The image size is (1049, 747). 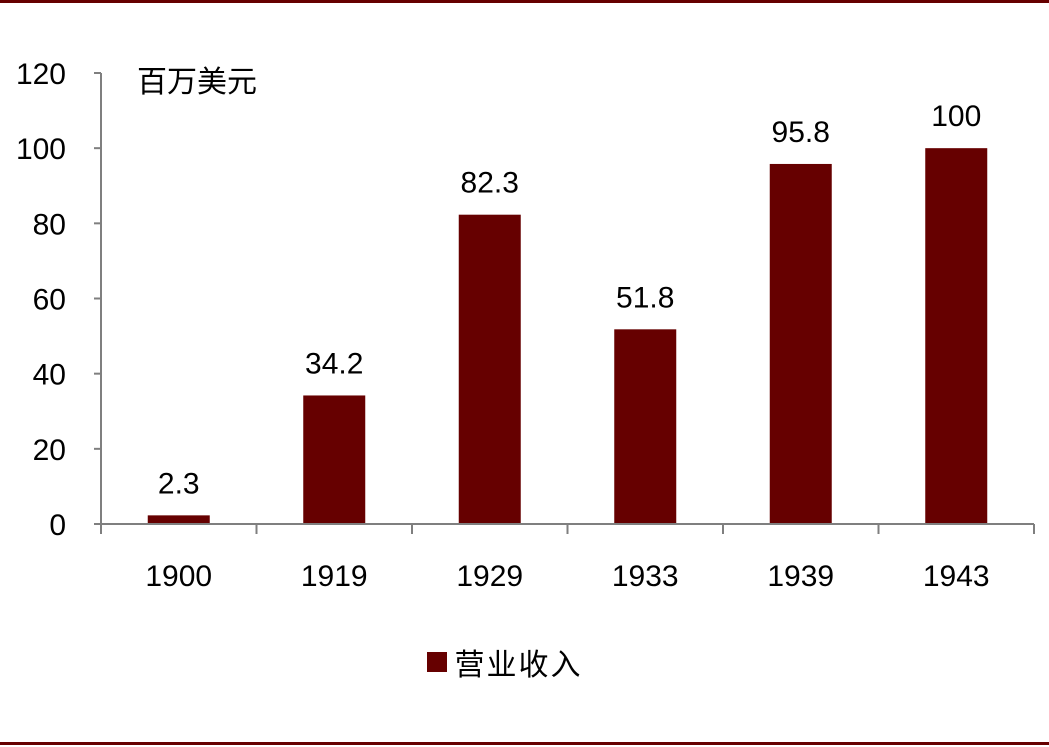 I want to click on legend-label: 营业收入, so click(x=518, y=665).